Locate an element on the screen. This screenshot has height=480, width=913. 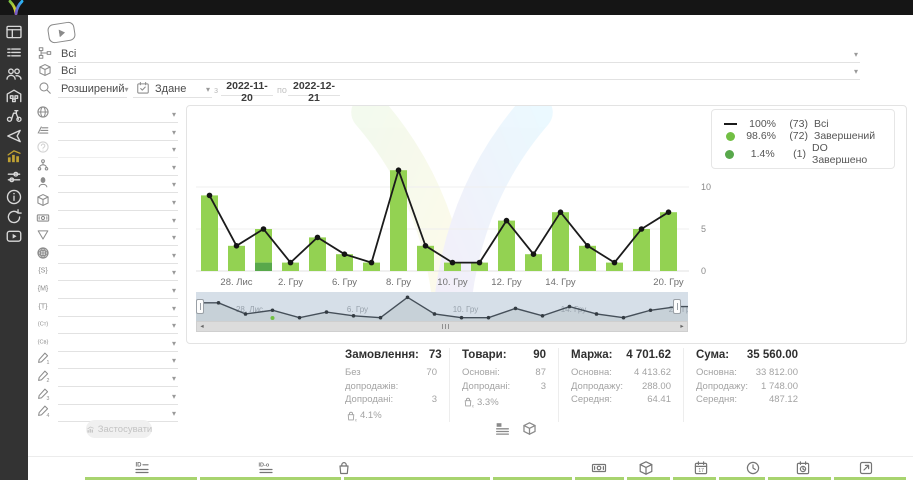
pencil-3-filter-select: ▾ is located at coordinates (118, 395).